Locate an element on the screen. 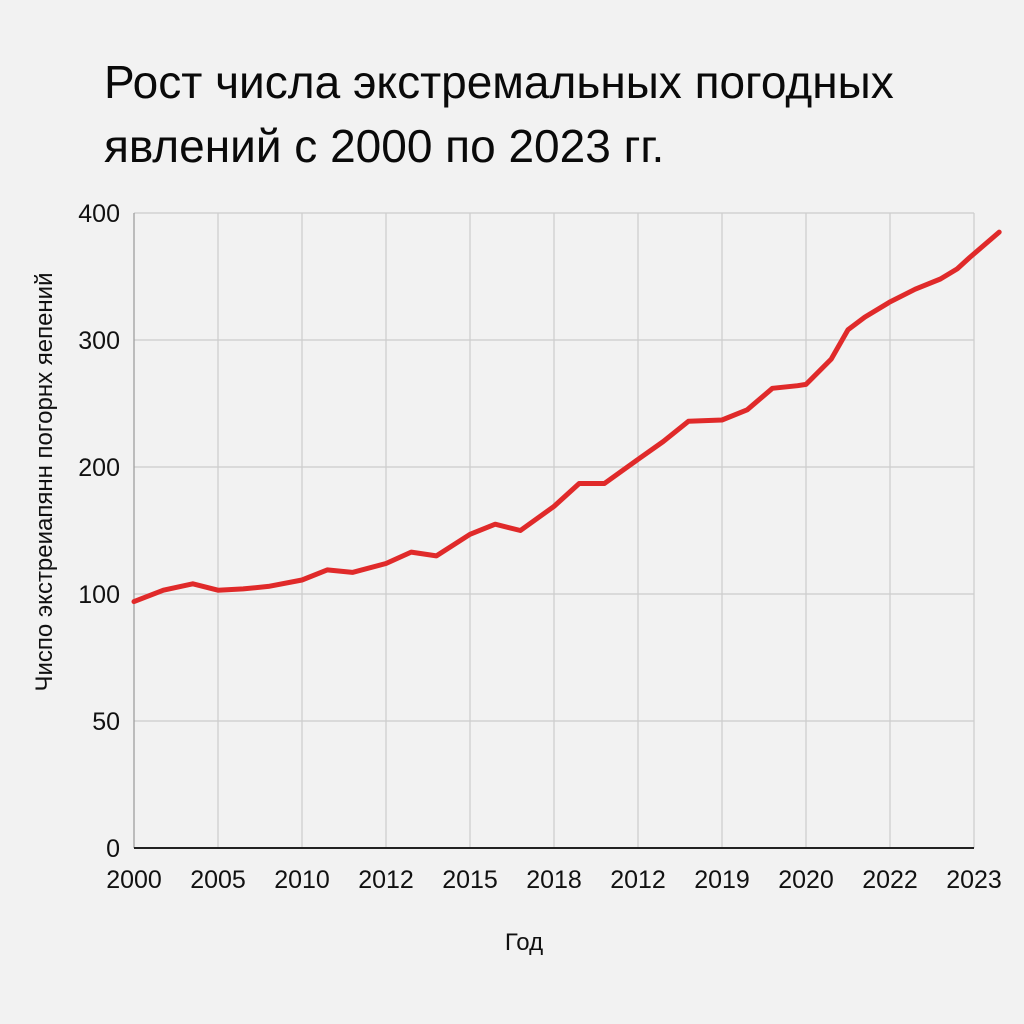  x-tick-label: 2010 is located at coordinates (302, 880).